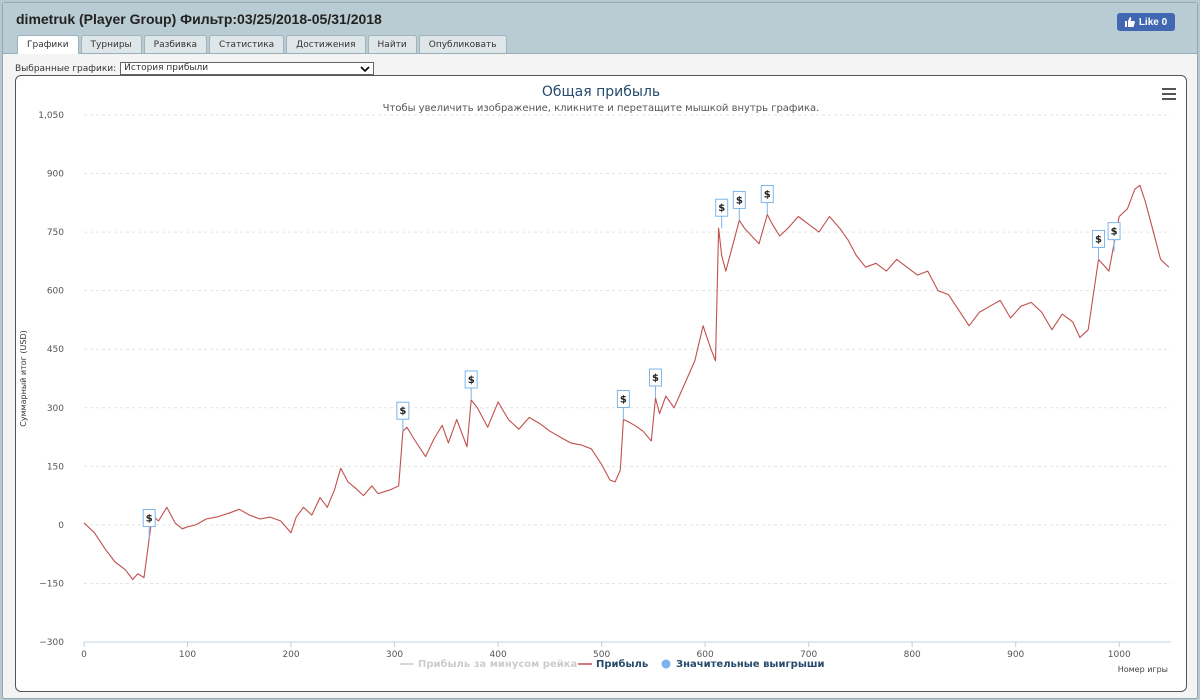 Image resolution: width=1200 pixels, height=700 pixels. I want to click on x-tick-label: 800, so click(912, 655).